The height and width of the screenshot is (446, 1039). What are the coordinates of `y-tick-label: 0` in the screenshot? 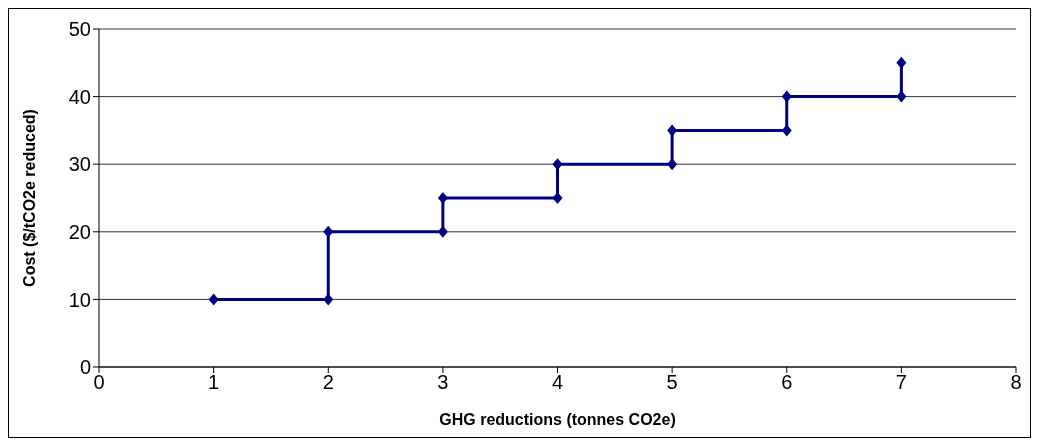 It's located at (85, 367).